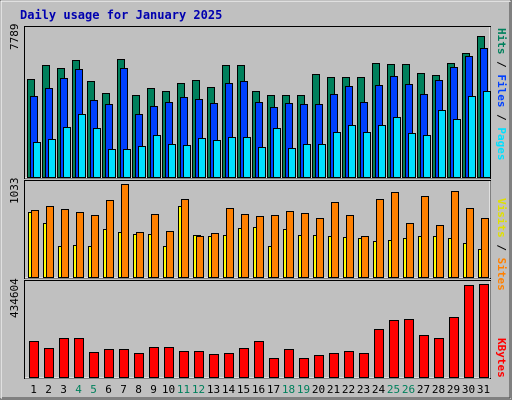 This screenshot has width=512, height=400. I want to click on day-label: 8, so click(138, 389).